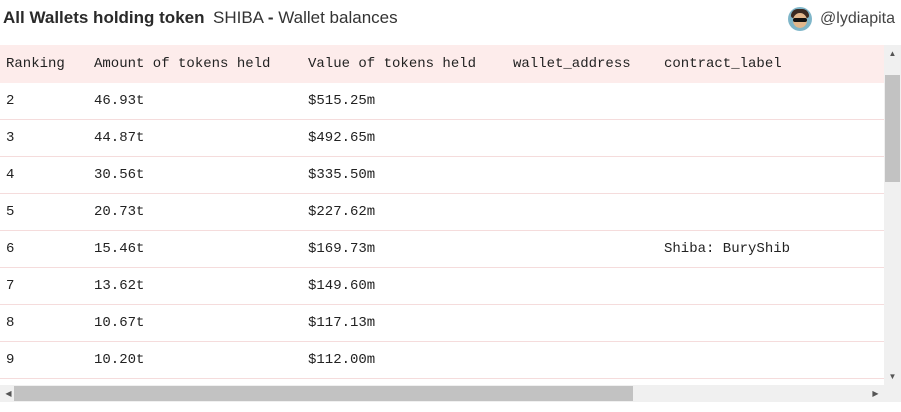  I want to click on vertical-scrollbar: ▲ ▼, so click(892, 215).